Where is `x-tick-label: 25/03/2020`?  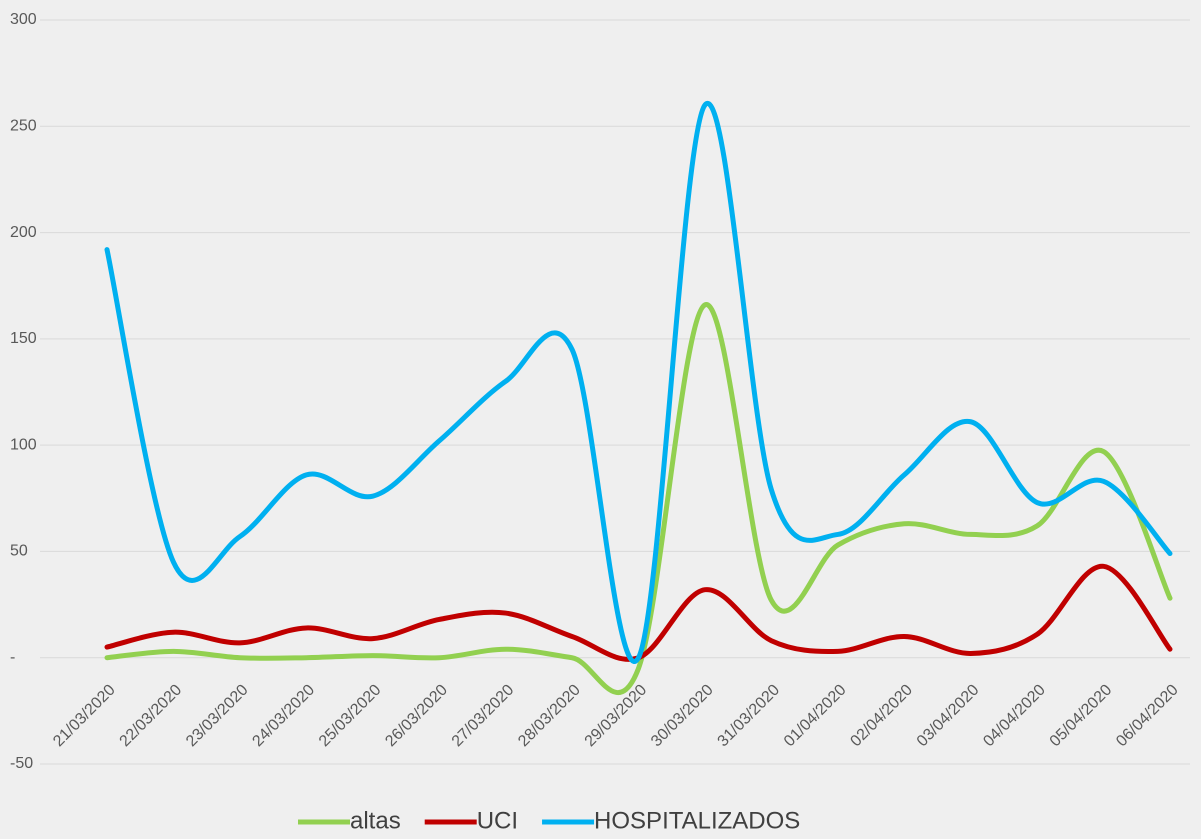
x-tick-label: 25/03/2020 is located at coordinates (350, 715).